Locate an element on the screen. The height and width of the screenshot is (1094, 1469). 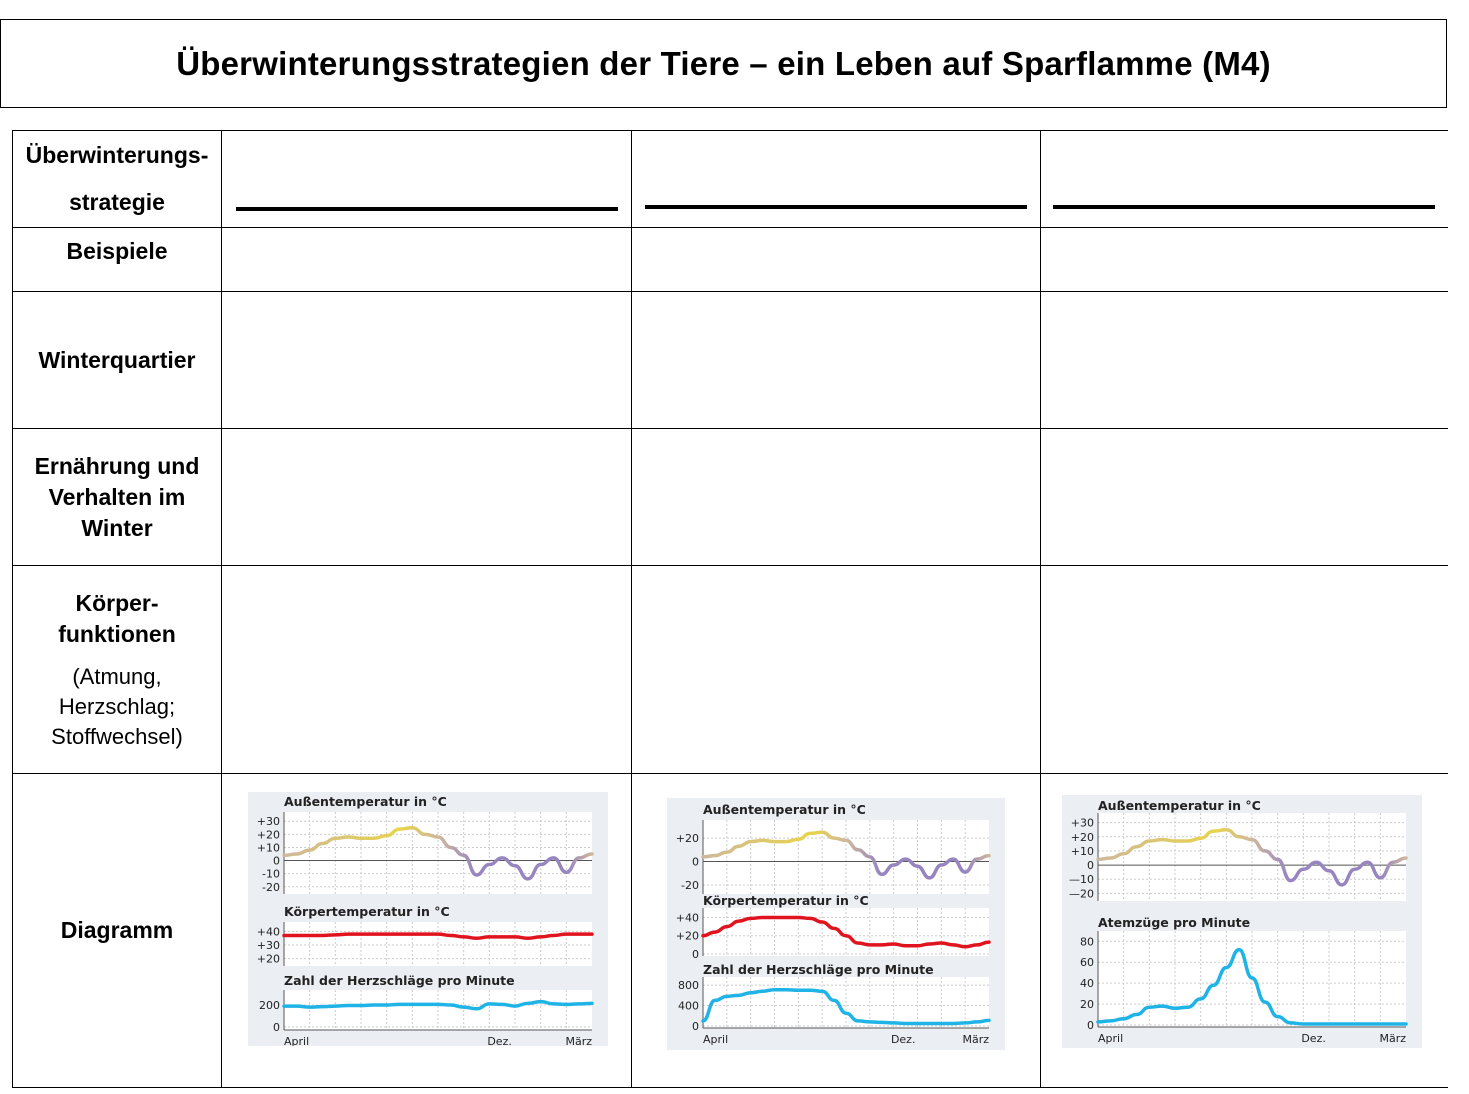
y-tick-label: -10 is located at coordinates (271, 874).